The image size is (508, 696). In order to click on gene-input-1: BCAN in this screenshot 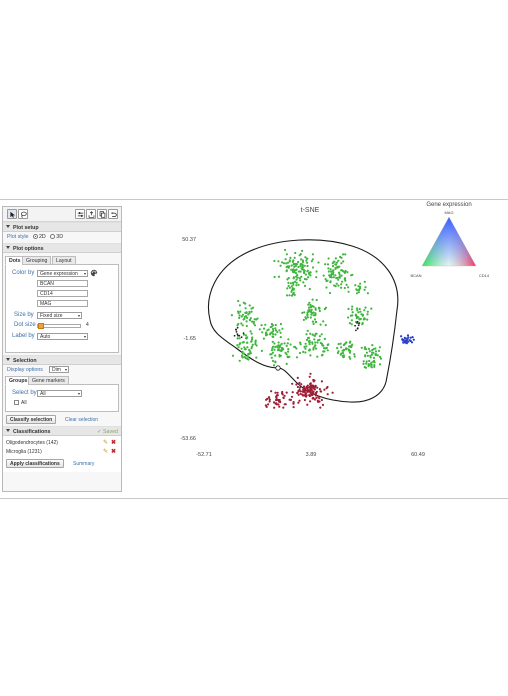, I will do `click(62, 283)`.